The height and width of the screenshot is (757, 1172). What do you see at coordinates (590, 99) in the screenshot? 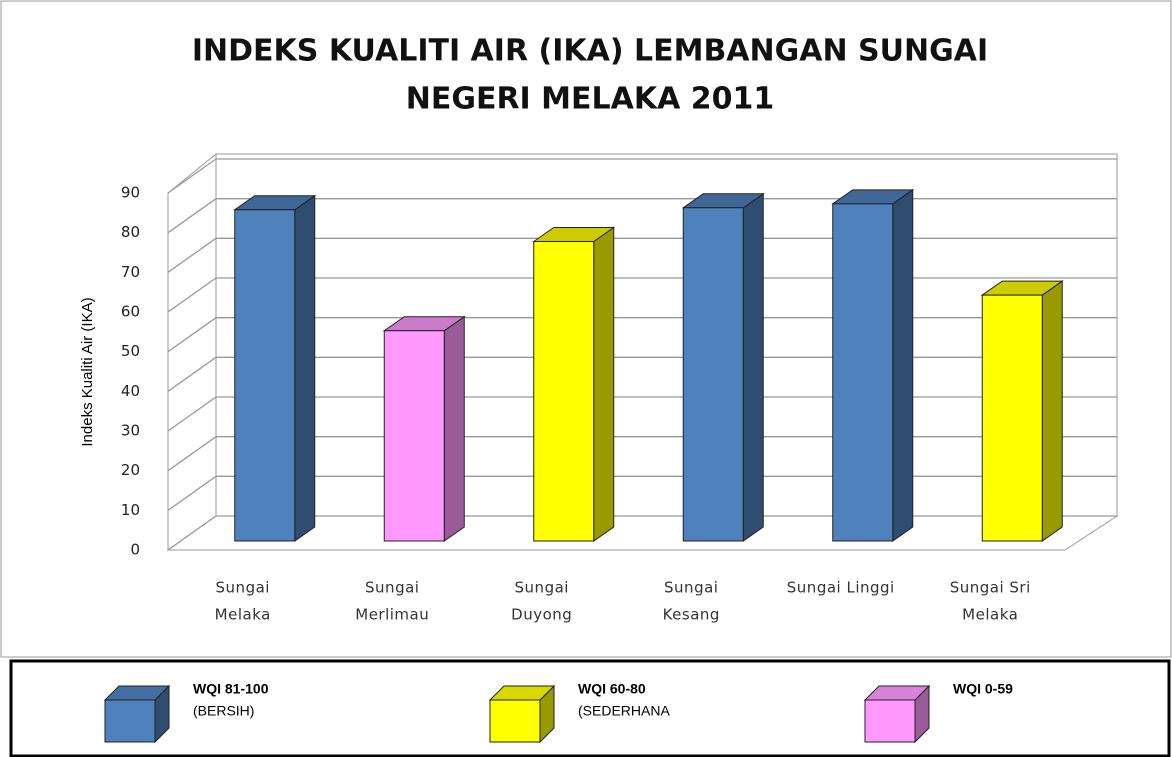
I see `chart-title: NEGERI MELAKA 2011` at bounding box center [590, 99].